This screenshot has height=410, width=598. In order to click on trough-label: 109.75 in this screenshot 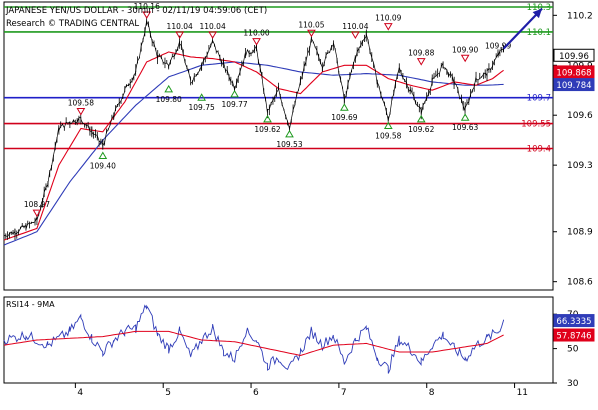, I will do `click(202, 107)`.